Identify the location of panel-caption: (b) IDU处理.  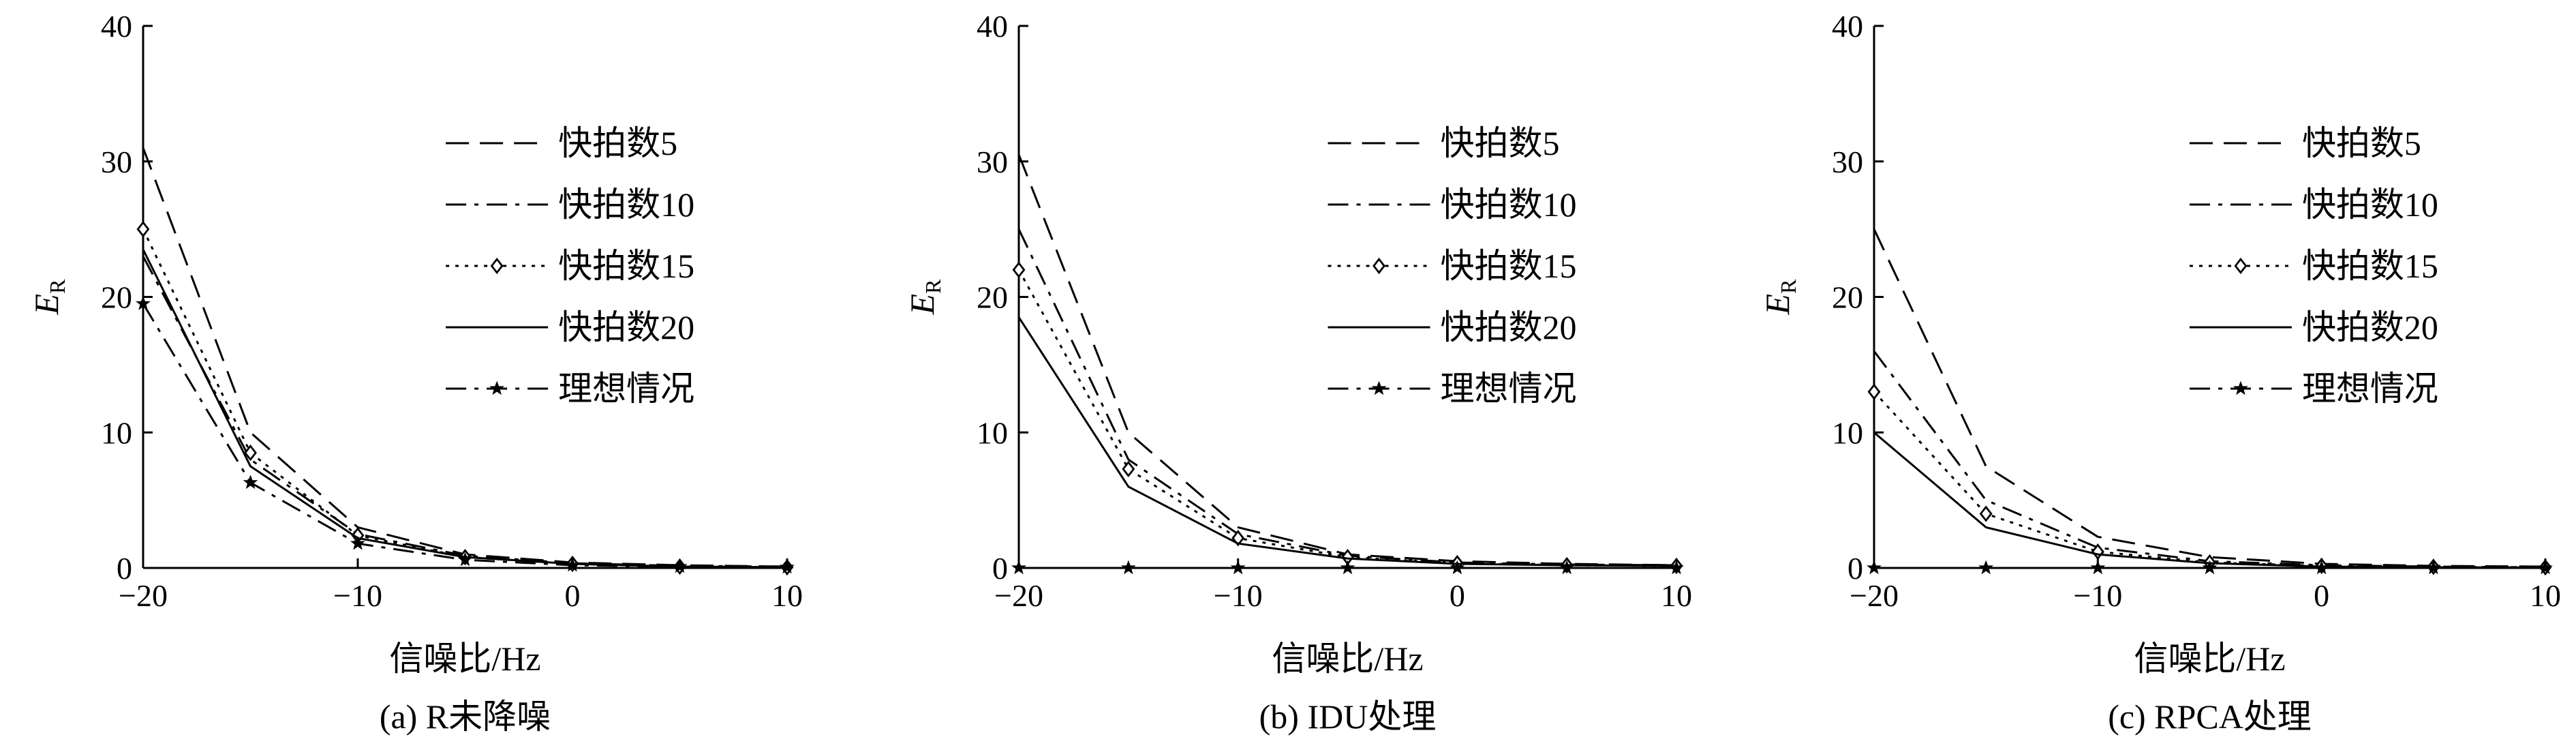
(1348, 717).